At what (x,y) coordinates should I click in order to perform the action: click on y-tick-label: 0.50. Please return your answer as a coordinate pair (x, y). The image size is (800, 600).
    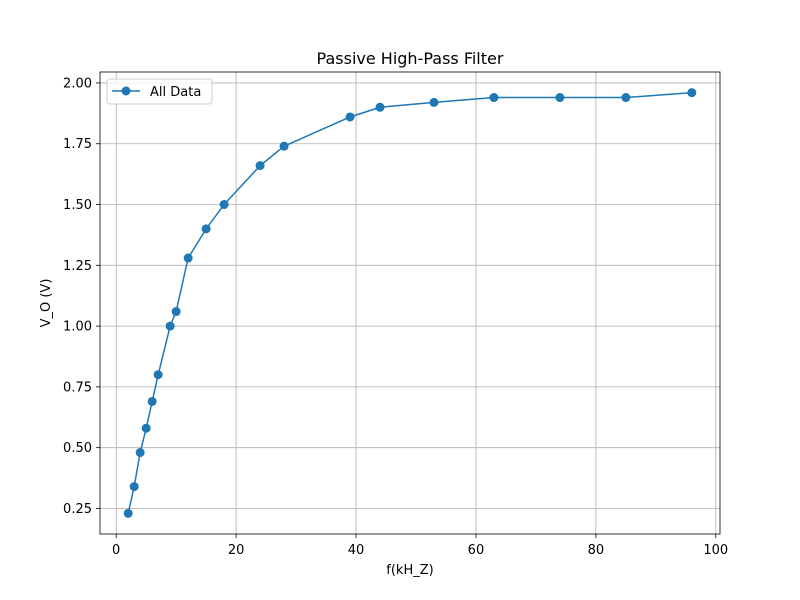
    Looking at the image, I should click on (77, 448).